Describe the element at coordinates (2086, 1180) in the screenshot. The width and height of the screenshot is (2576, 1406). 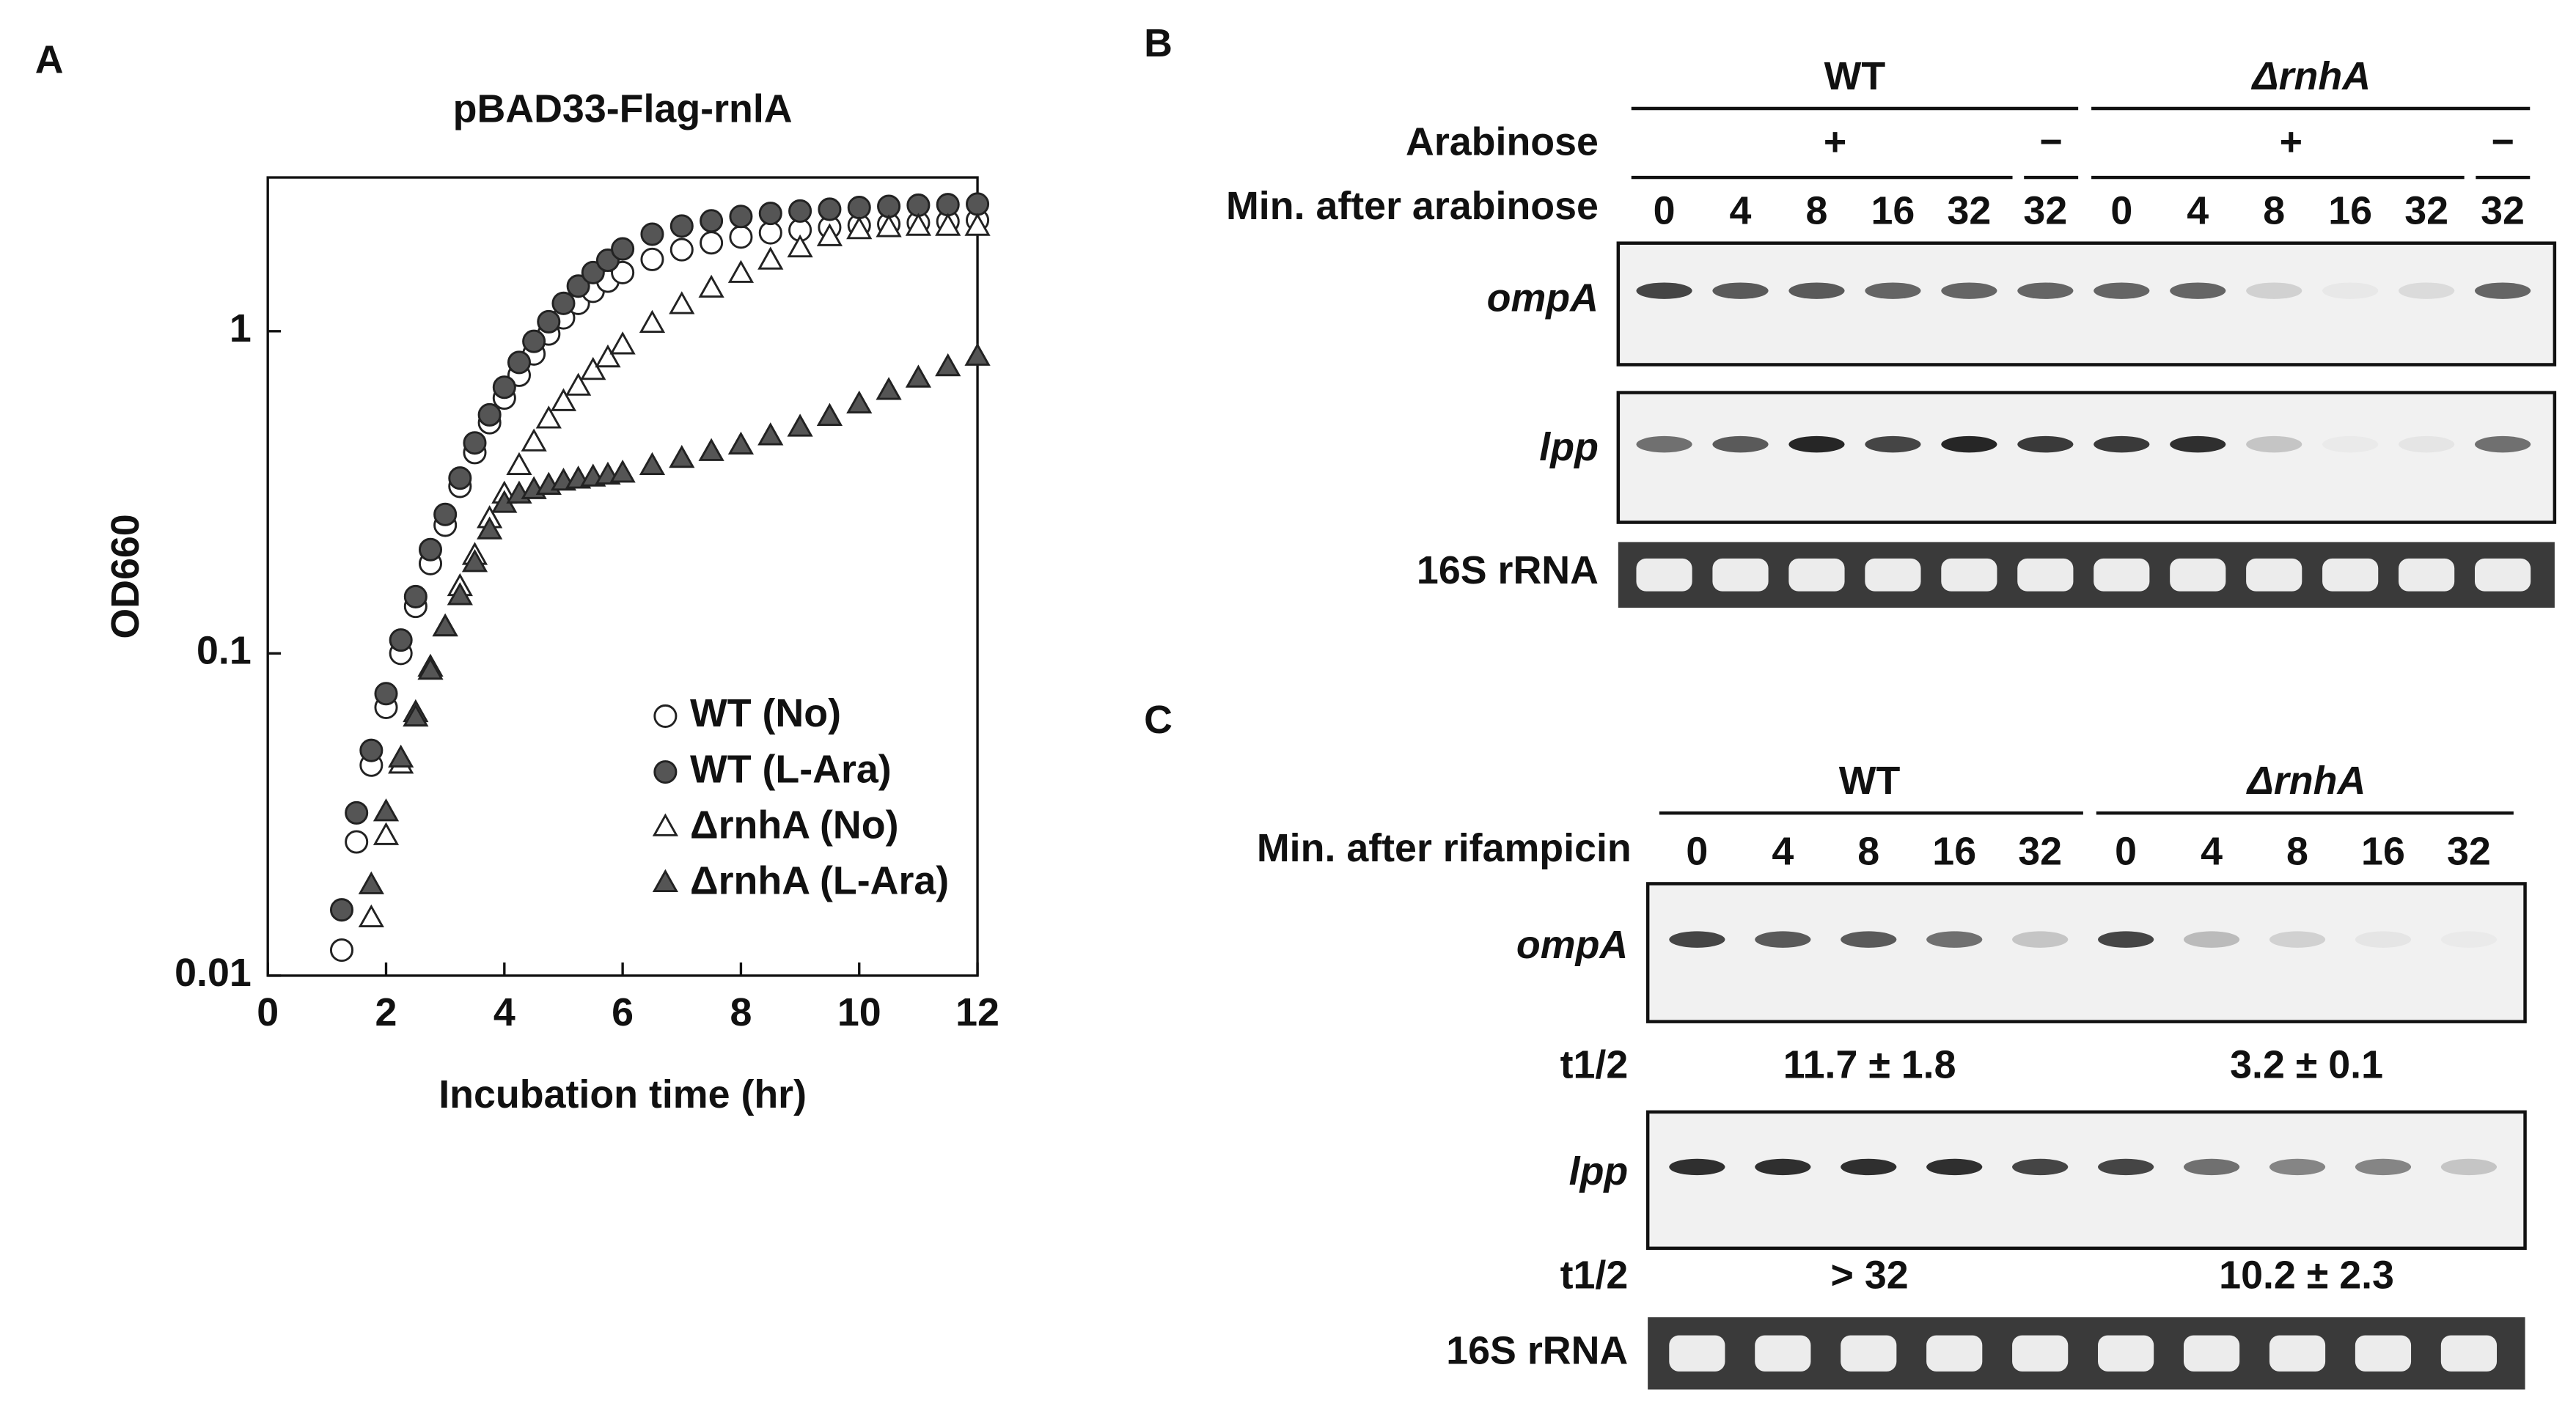
I see `blot` at that location.